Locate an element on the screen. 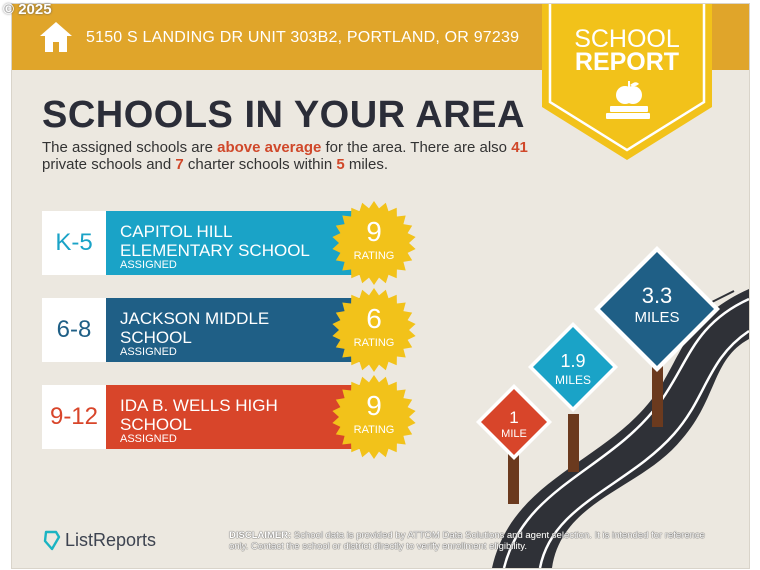 Image resolution: width=760 pixels, height=570 pixels. school-band: CAPITOL HILL ELEMENTARY SCHOOL ASSIGNED is located at coordinates (234, 243).